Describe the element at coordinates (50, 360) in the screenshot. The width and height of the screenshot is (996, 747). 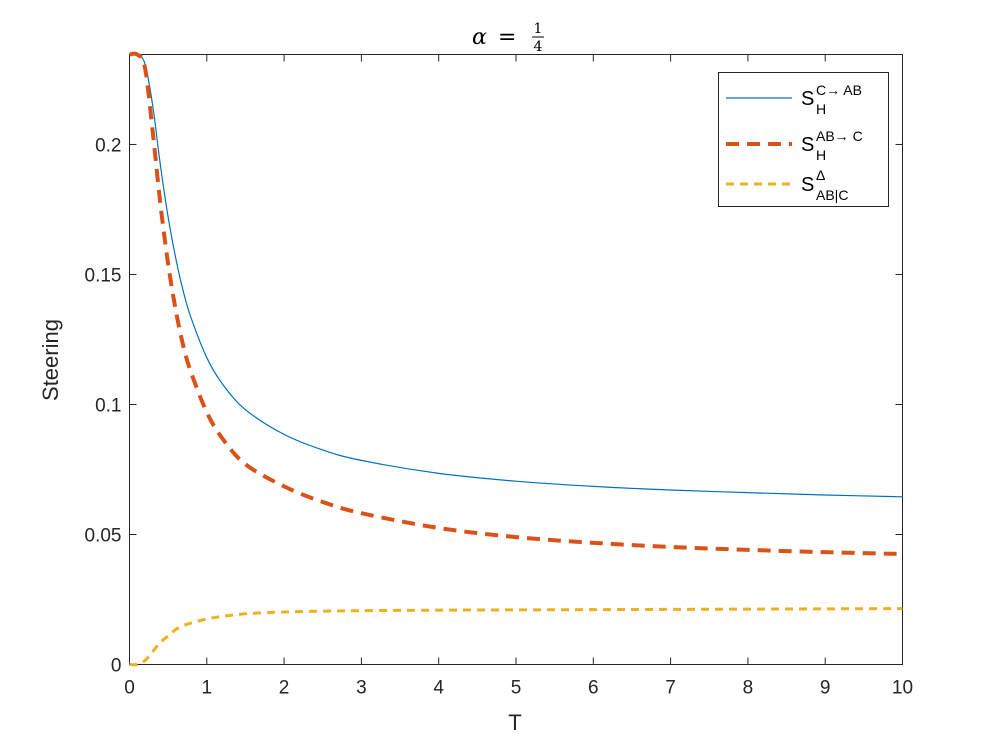
I see `y-axis-label: Steering` at that location.